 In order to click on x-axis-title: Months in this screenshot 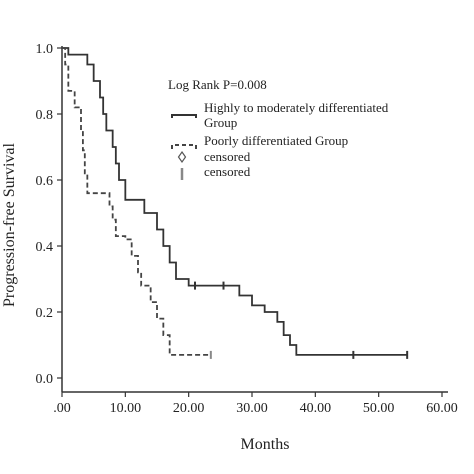, I will do `click(265, 444)`.